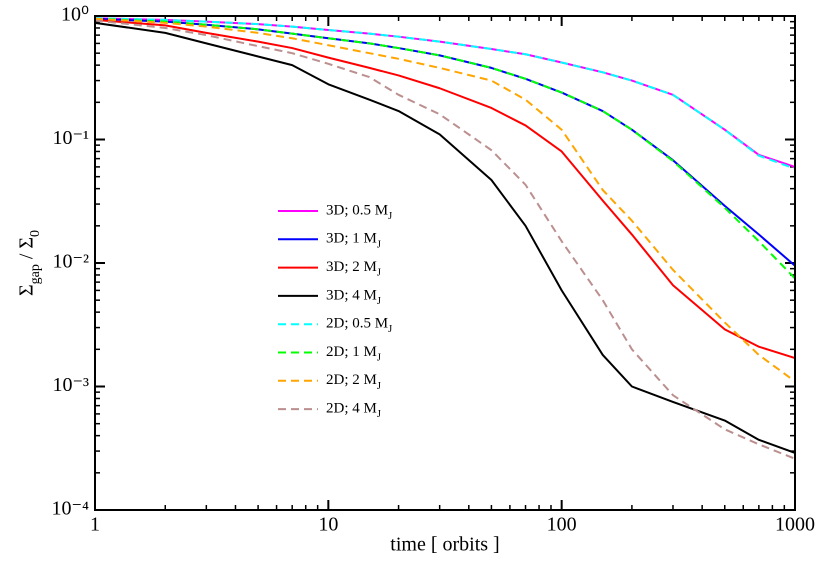  Describe the element at coordinates (75, 15) in the screenshot. I see `y-tick-label: 10⁰` at that location.